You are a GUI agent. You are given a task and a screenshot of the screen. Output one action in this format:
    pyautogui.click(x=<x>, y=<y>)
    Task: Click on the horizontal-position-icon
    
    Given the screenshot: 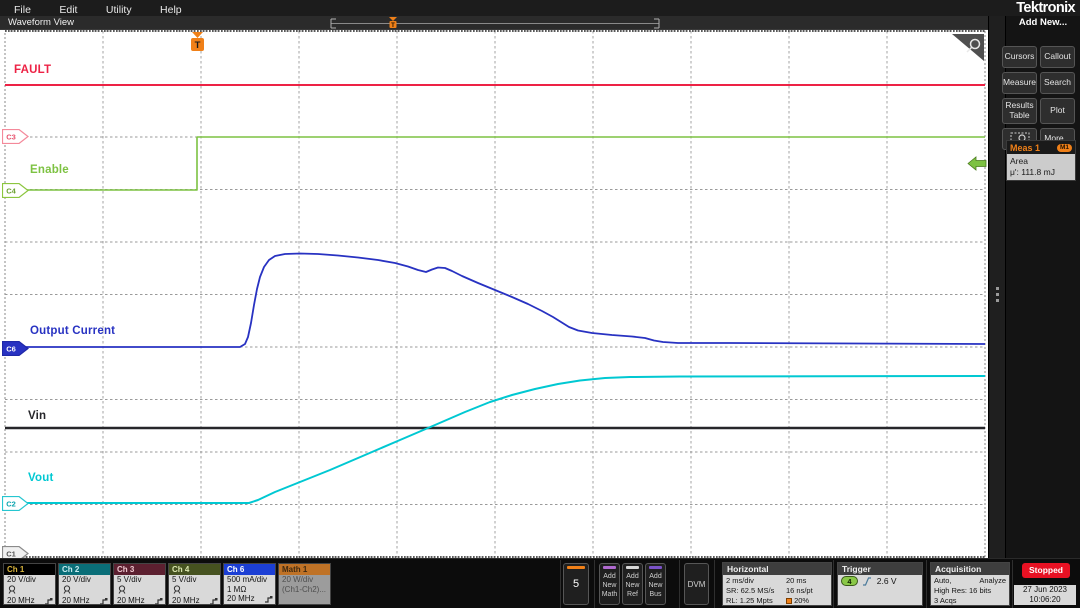 What is the action you would take?
    pyautogui.click(x=789, y=601)
    